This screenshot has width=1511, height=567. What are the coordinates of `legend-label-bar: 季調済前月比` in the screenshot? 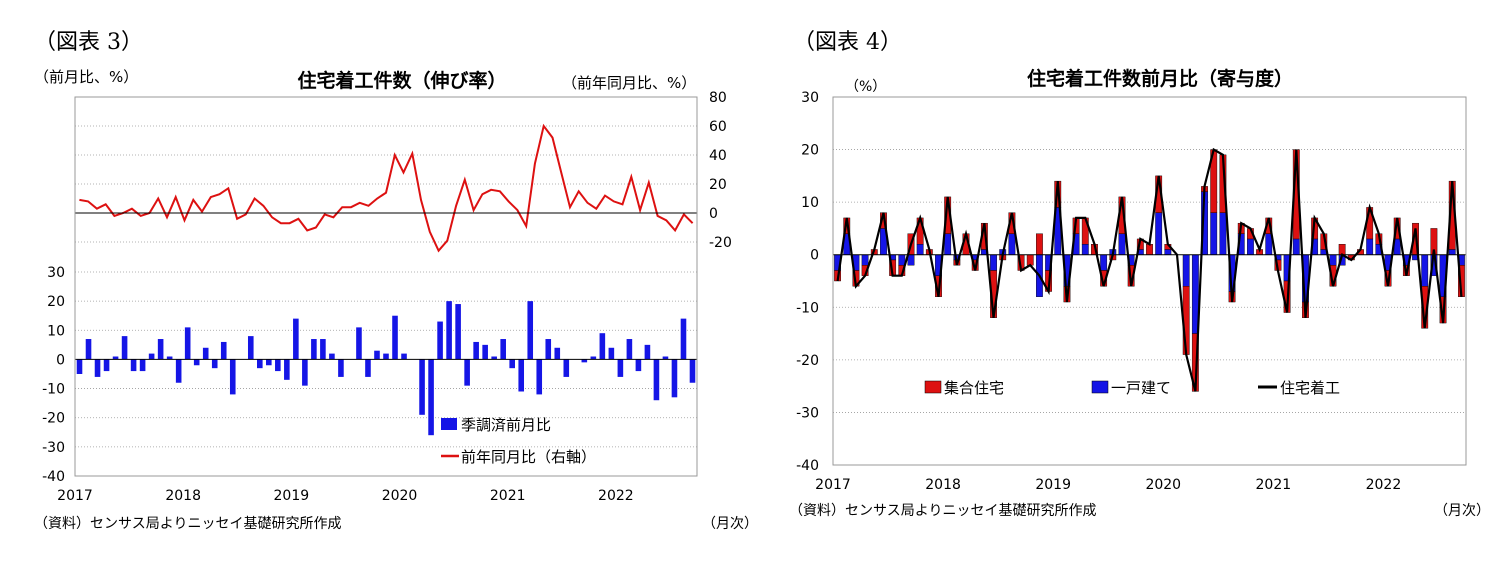 It's located at (506, 425).